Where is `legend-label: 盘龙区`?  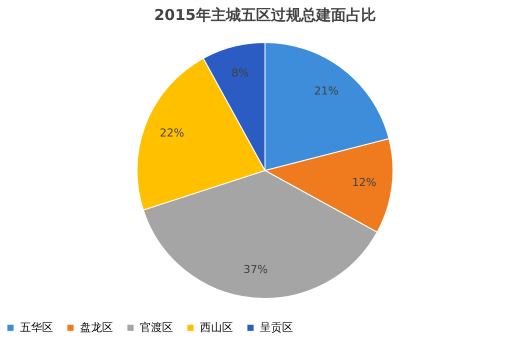 legend-label: 盘龙区 is located at coordinates (96, 327).